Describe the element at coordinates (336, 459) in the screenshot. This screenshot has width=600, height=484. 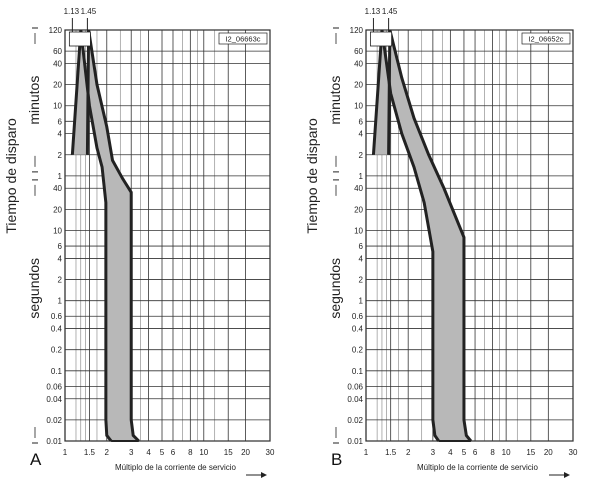
I see `panel-letter: B` at that location.